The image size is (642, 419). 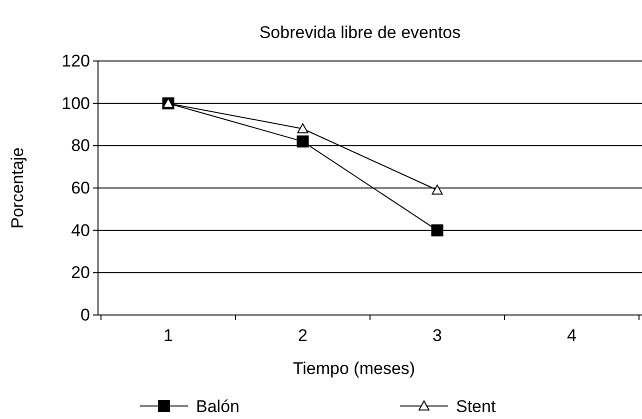 I want to click on x-tick-label: 1, so click(x=168, y=336).